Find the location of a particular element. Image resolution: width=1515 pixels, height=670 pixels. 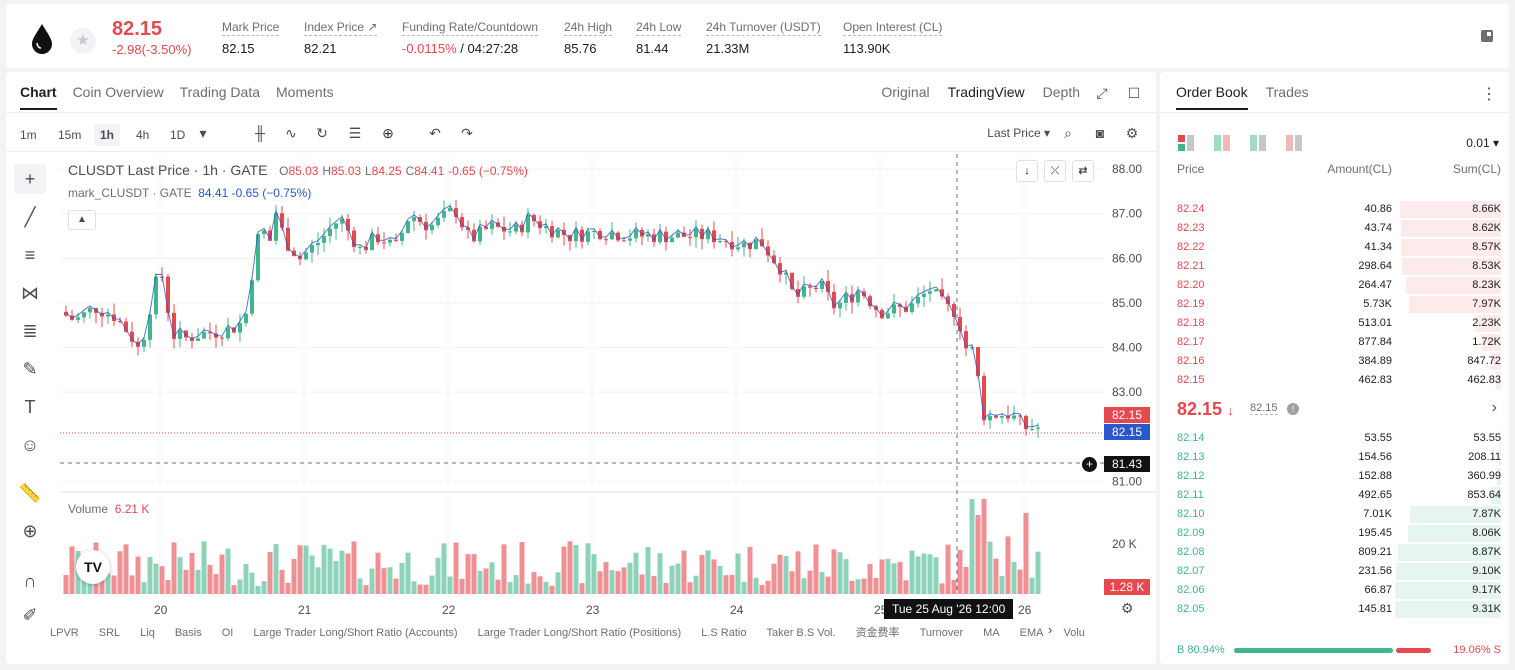

undo-icon: ↶ is located at coordinates (435, 133).